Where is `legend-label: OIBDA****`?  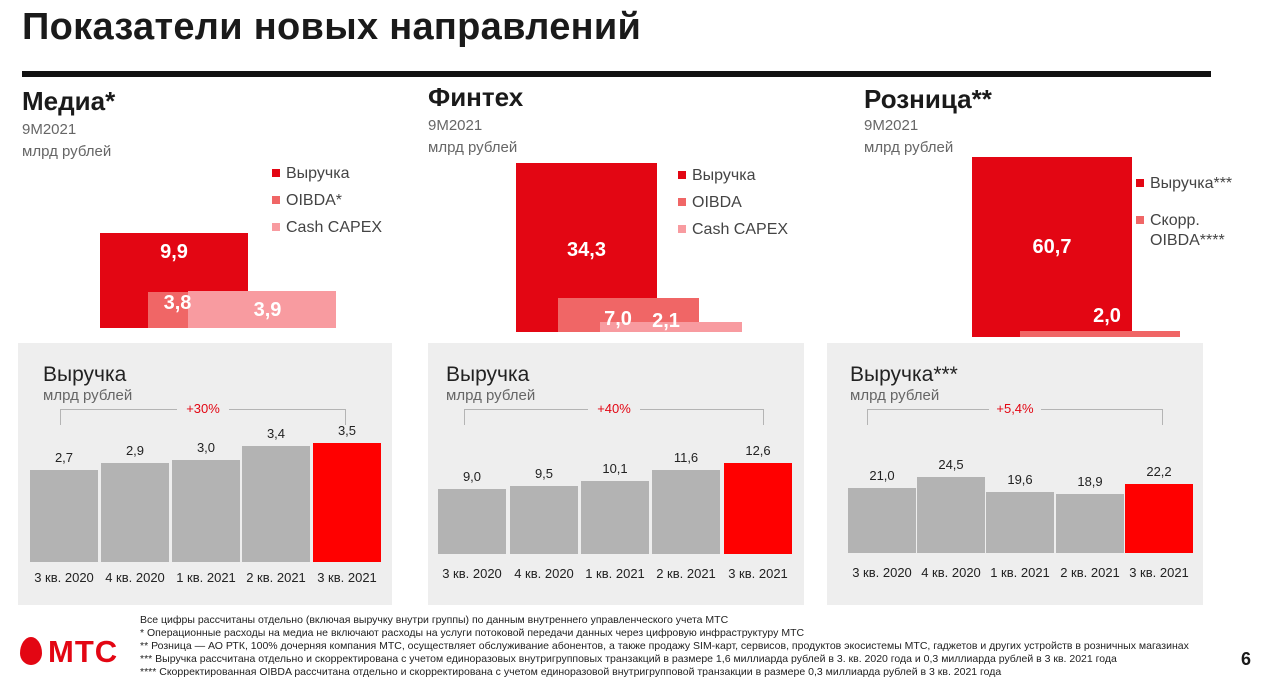
legend-label: OIBDA**** is located at coordinates (1187, 240).